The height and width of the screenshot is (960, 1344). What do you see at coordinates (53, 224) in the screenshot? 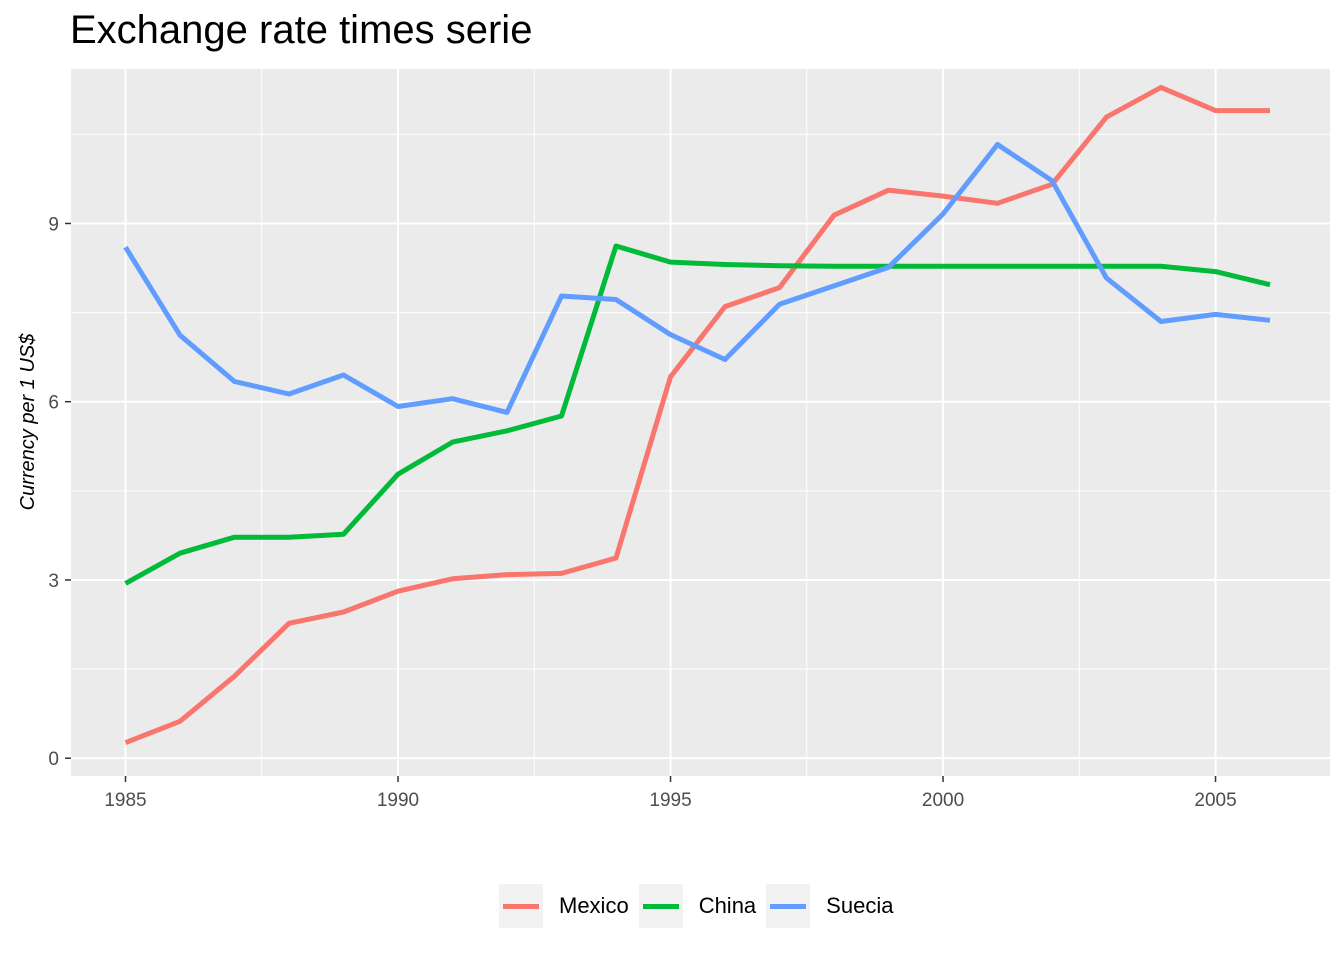
I see `y-tick-label: 9` at bounding box center [53, 224].